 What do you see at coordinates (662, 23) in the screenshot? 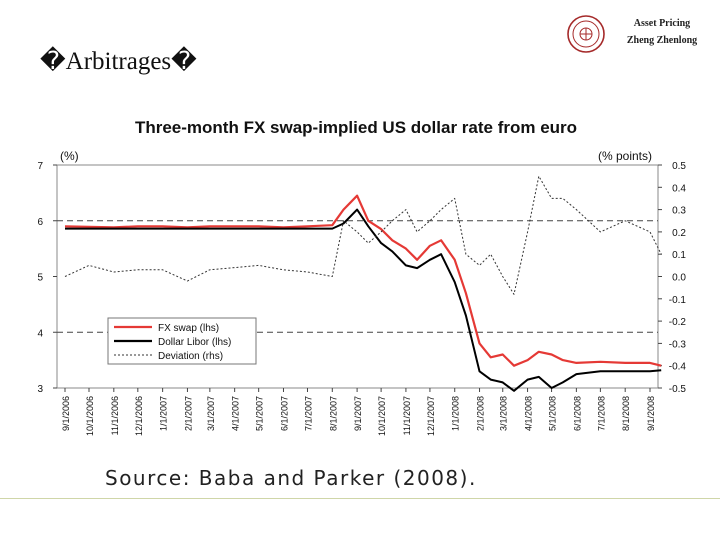
I see `course-name: Asset Pricing` at bounding box center [662, 23].